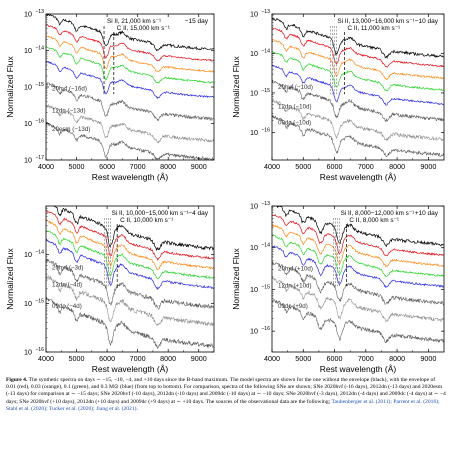  Describe the element at coordinates (295, 87) in the screenshot. I see `series-label-top-right-5: 20hvf (−10d)` at that location.